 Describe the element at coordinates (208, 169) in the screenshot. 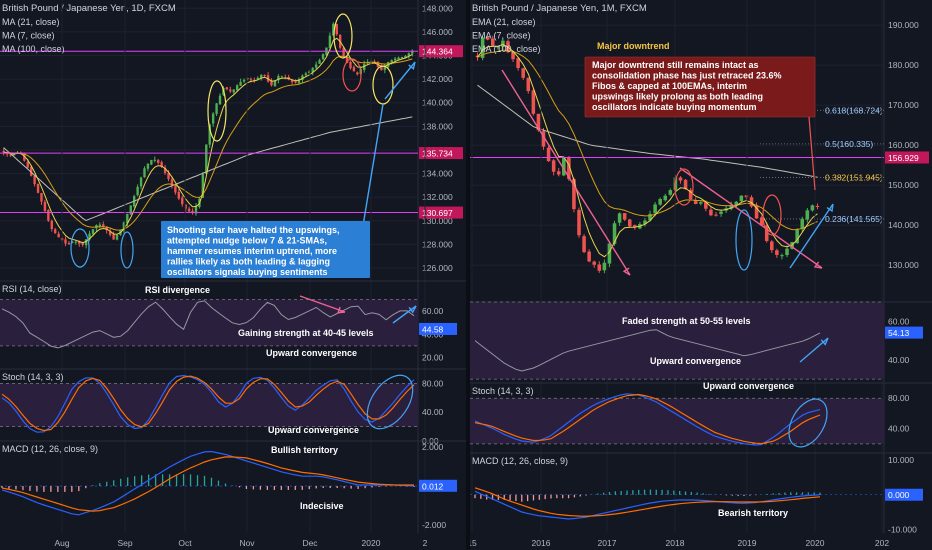

I see `ma-slow-line` at that location.